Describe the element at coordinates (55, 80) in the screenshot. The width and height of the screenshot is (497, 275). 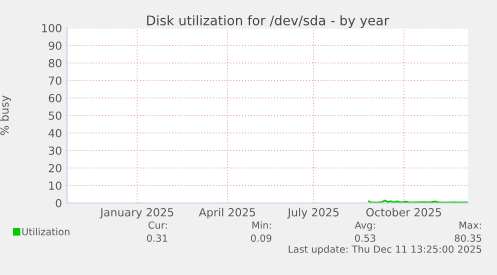
I see `y-tick-label: 70` at that location.